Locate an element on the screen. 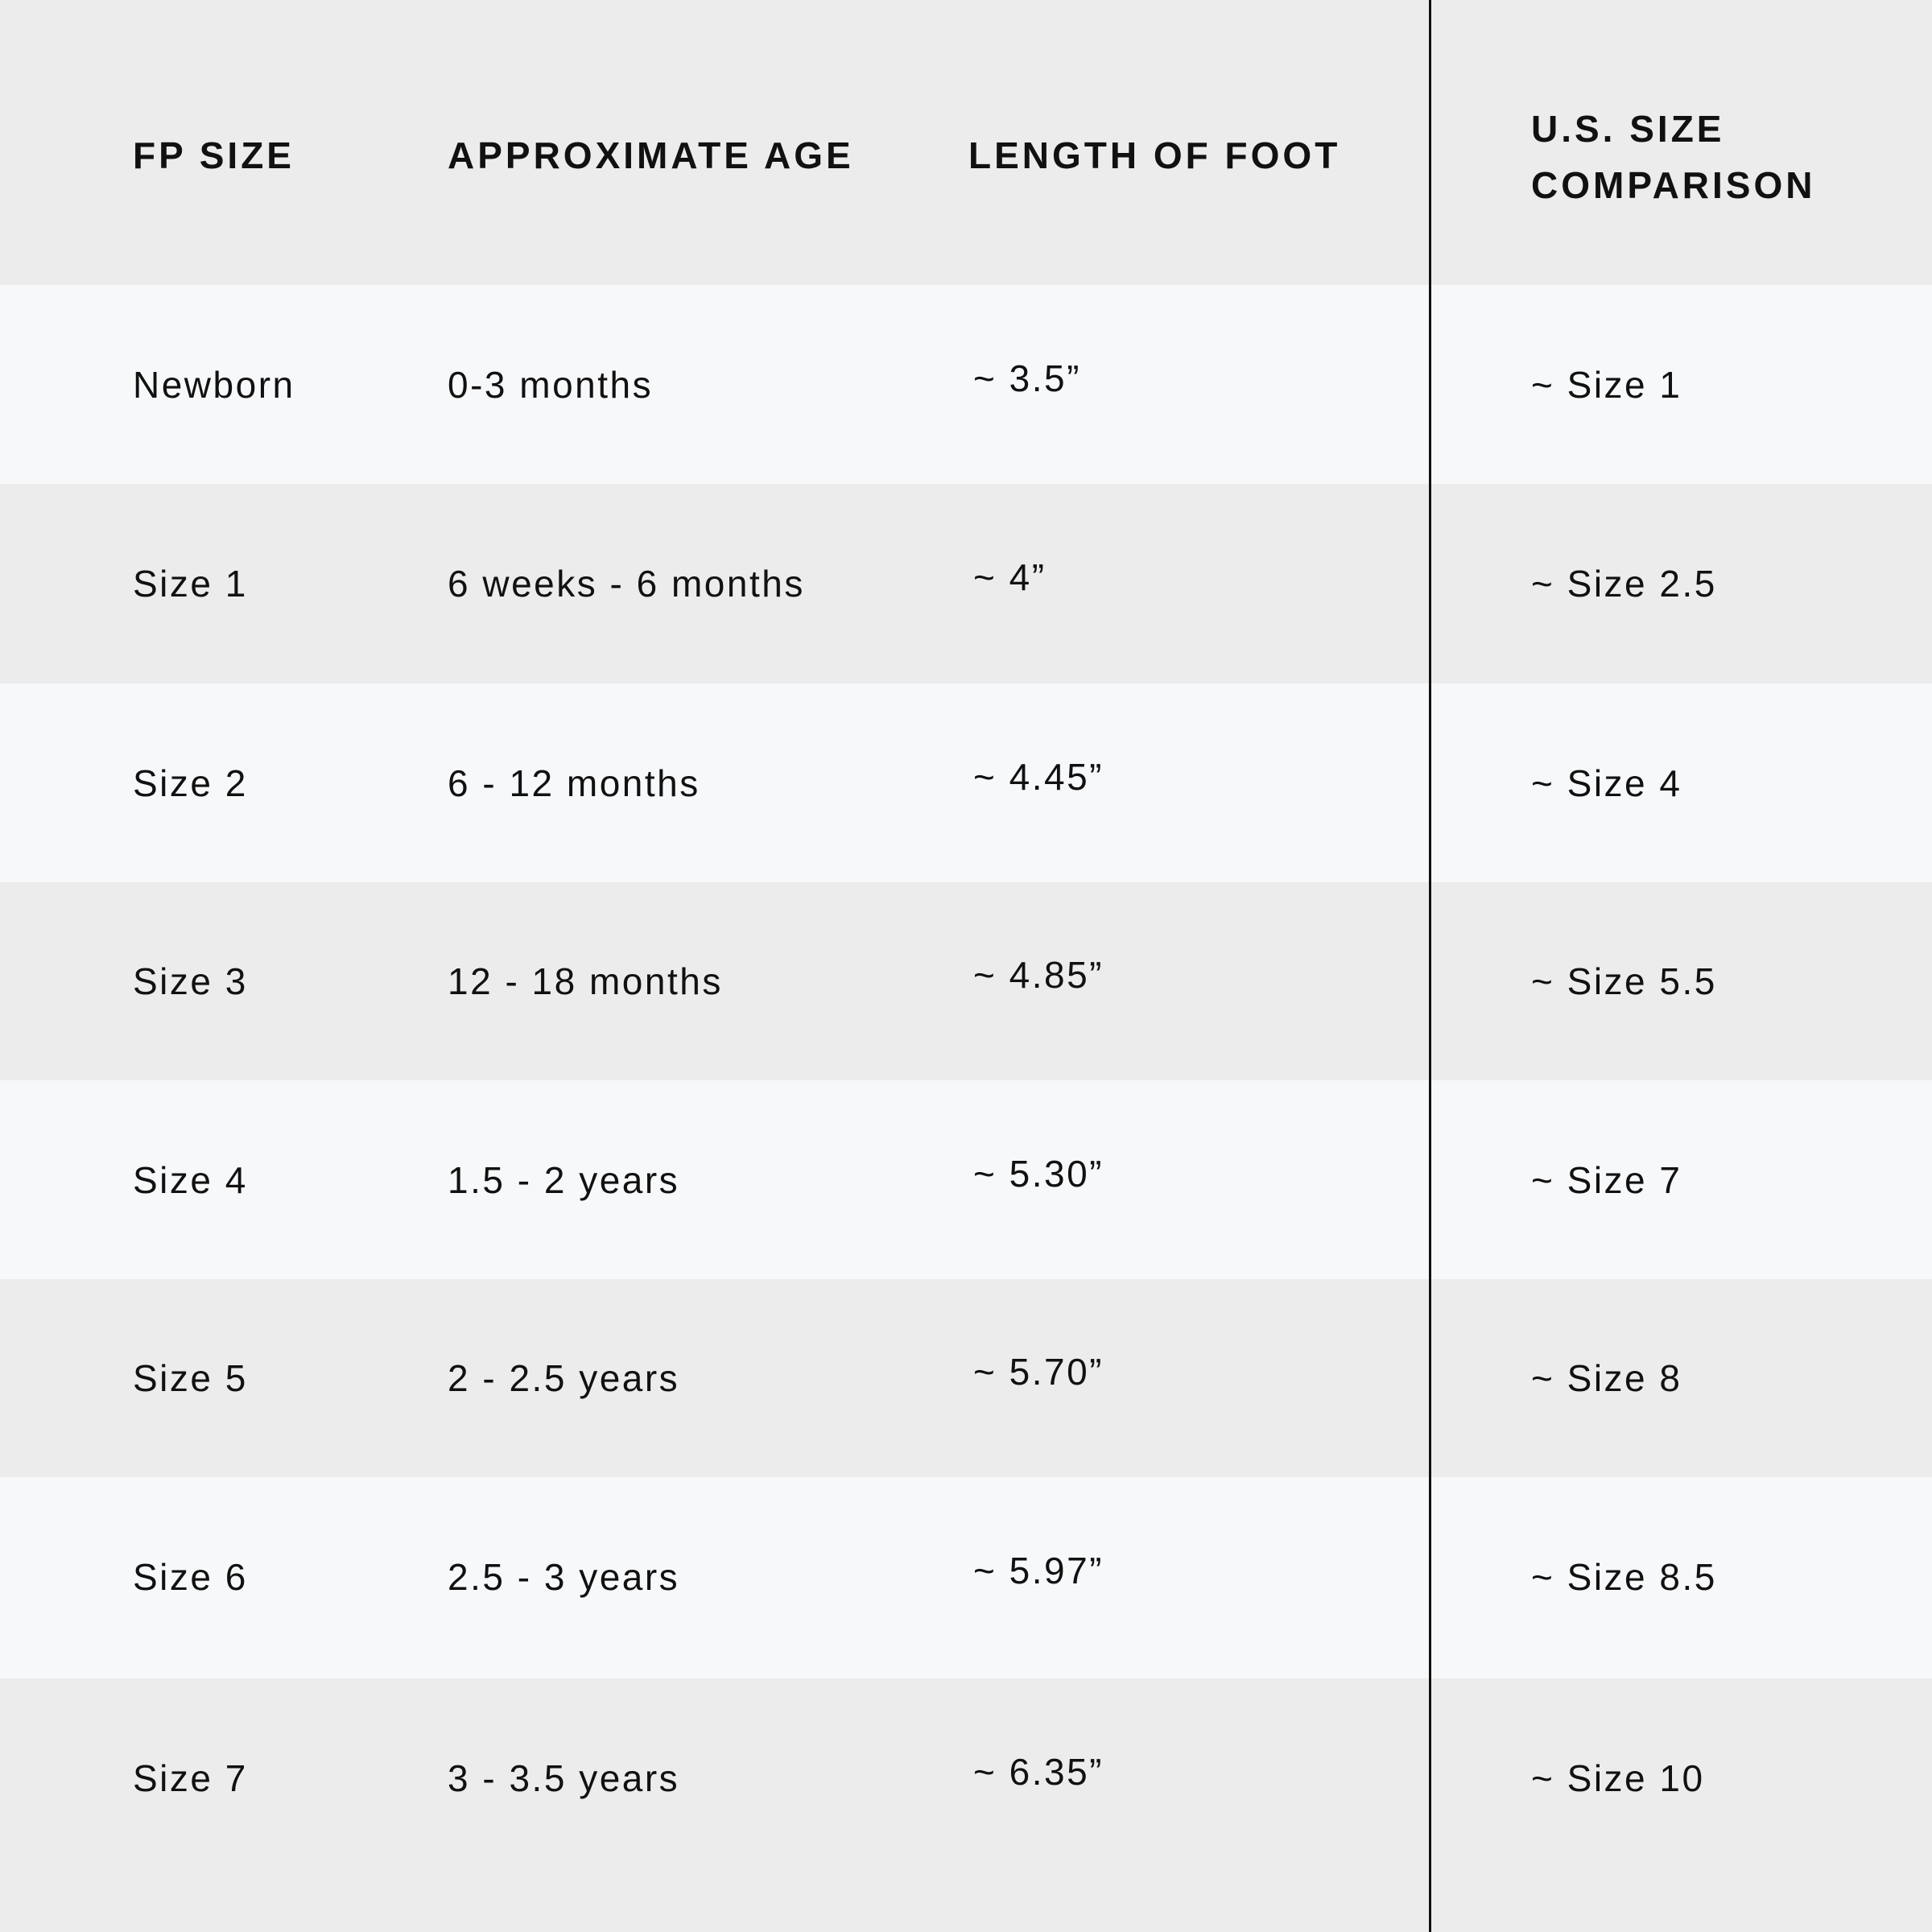 The height and width of the screenshot is (1932, 1932). cell-fp-size: Size 2 is located at coordinates (190, 783).